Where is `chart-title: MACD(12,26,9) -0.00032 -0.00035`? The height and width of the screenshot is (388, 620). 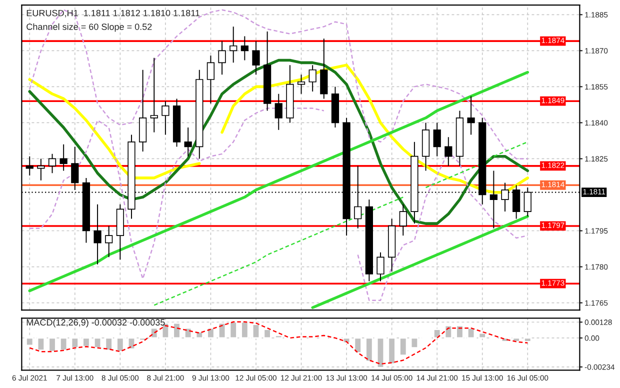
chart-title: MACD(12,26,9) -0.00032 -0.00035 is located at coordinates (95, 323).